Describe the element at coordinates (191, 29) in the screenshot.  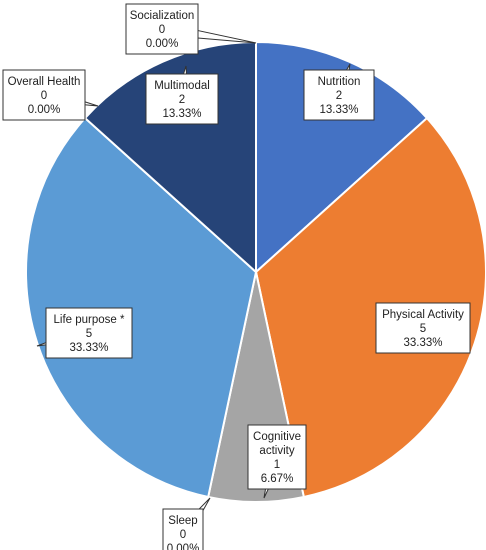
I see `callout-socialization: Socialization 0 0.00%` at that location.